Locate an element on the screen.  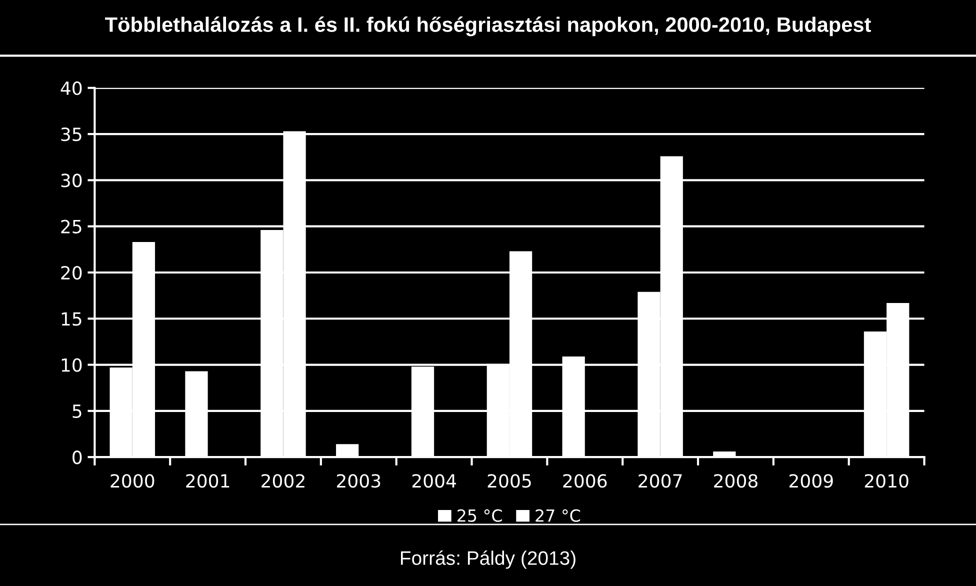
y-tick-label: 35 is located at coordinates (71, 135).